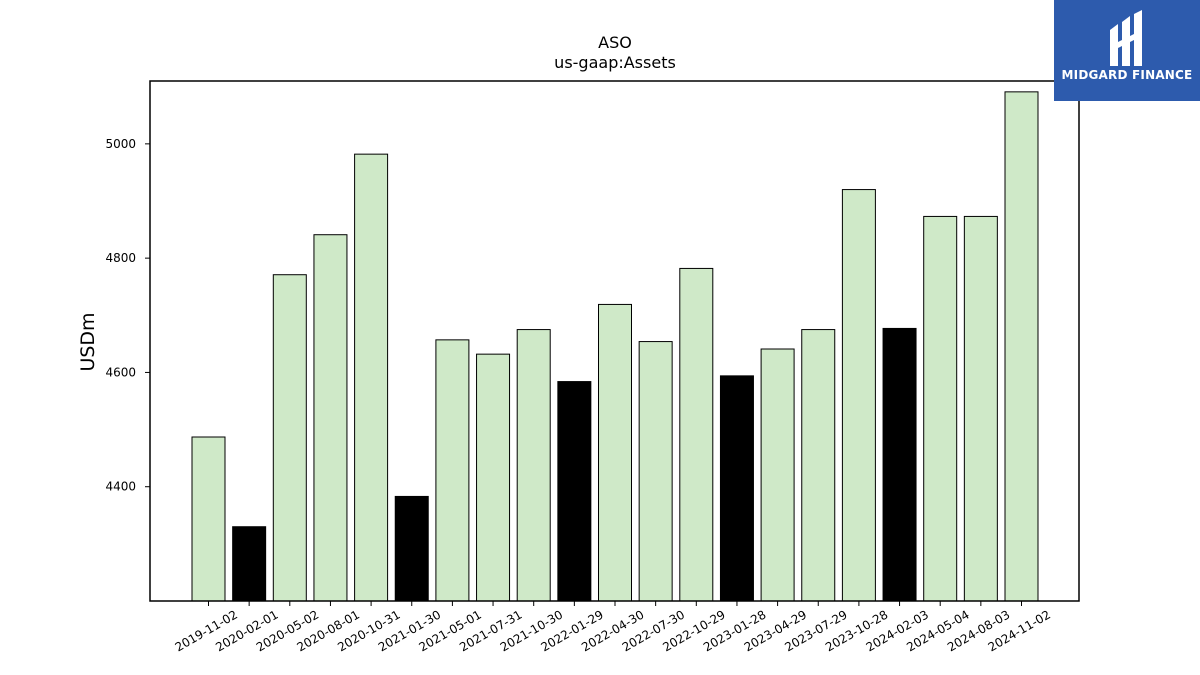  Describe the element at coordinates (120, 372) in the screenshot. I see `y-tick-label: 4600` at that location.